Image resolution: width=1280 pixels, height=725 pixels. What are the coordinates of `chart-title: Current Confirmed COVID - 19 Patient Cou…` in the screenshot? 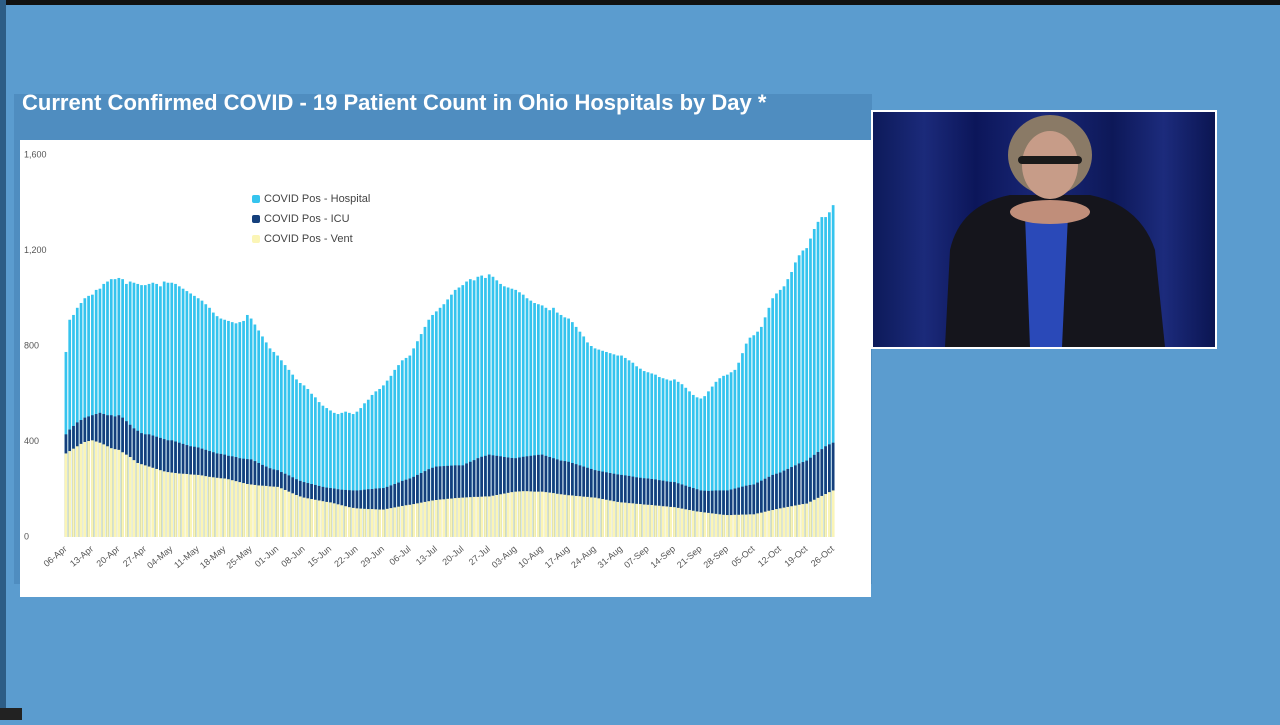 It's located at (394, 102).